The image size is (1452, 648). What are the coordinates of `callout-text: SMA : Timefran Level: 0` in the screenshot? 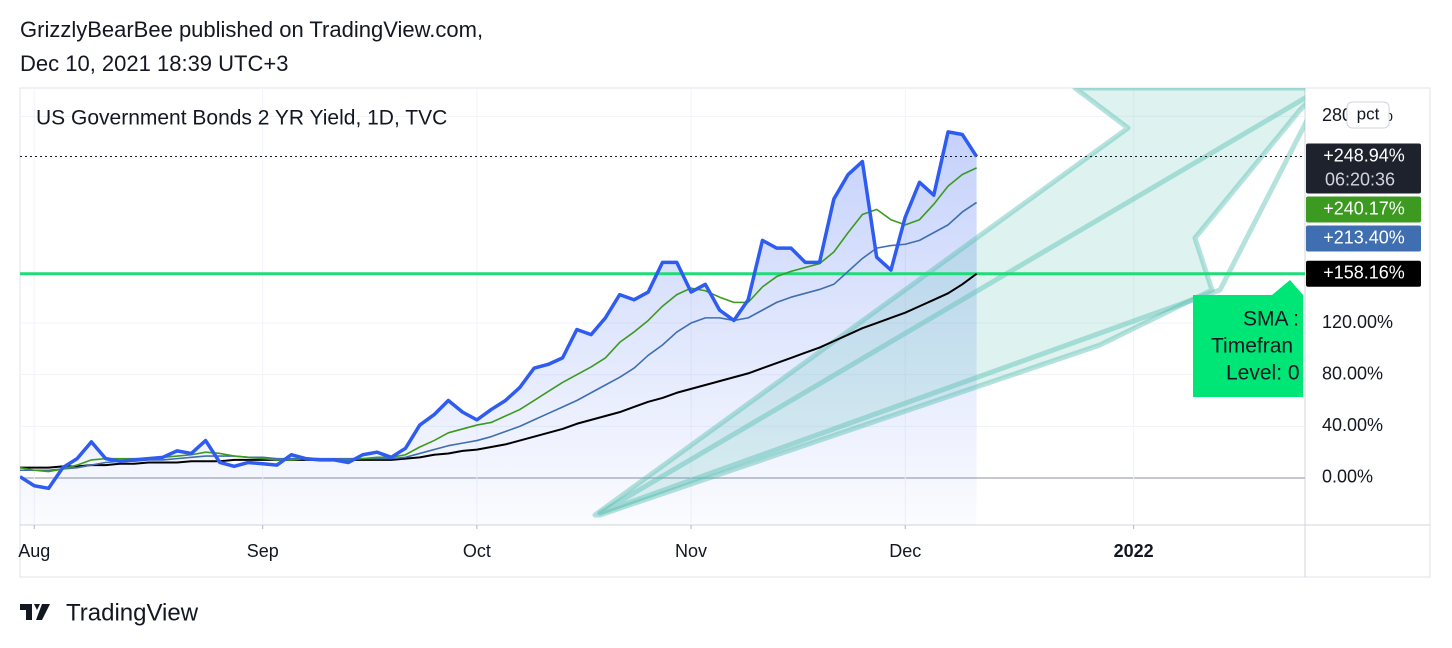 It's located at (1255, 346).